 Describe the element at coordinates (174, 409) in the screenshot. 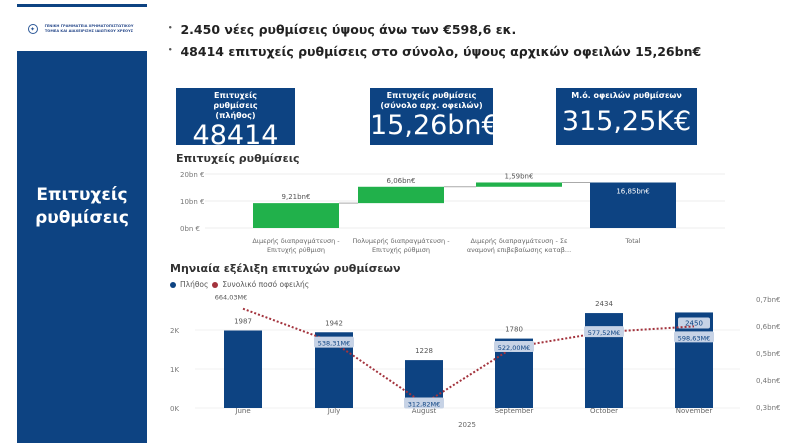

I see `y-left-tick-label: 0K` at that location.